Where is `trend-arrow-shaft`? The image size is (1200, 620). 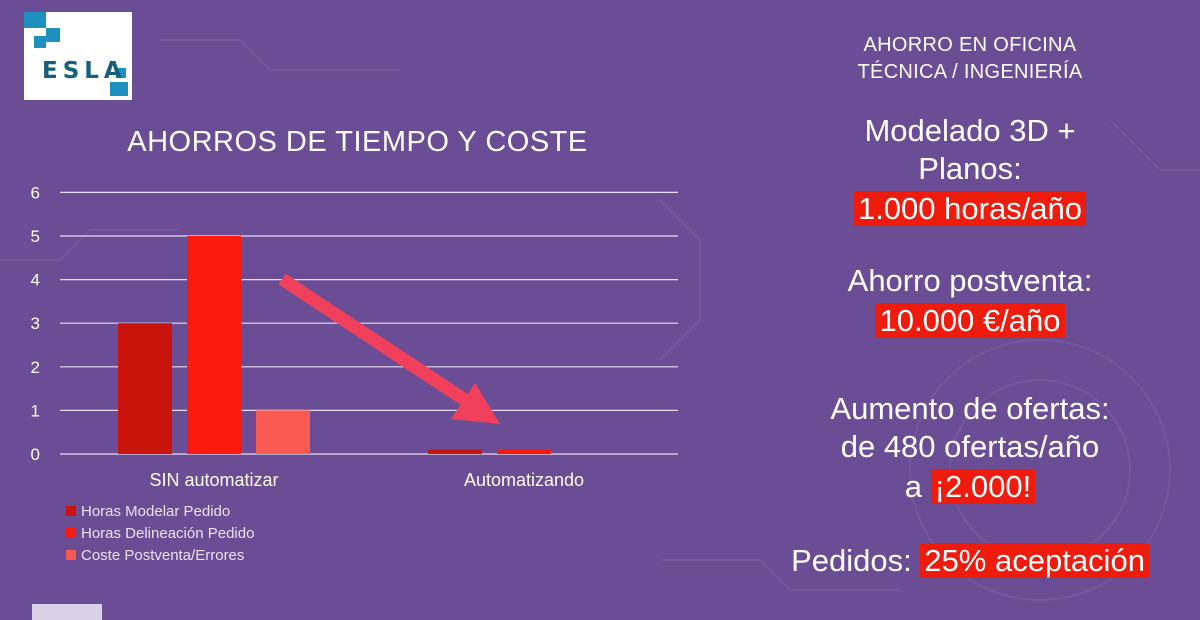 trend-arrow-shaft is located at coordinates (375, 340).